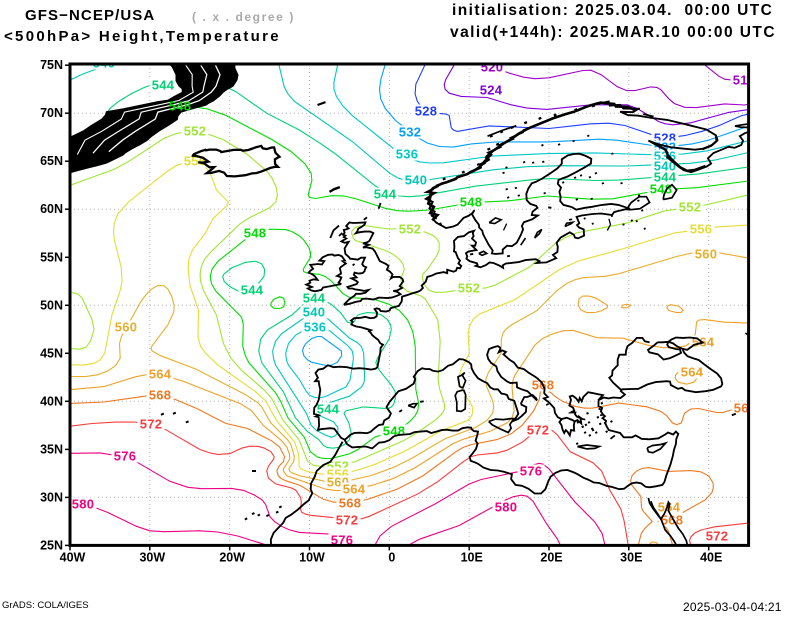  What do you see at coordinates (631, 557) in the screenshot?
I see `svg-text: 30E` at bounding box center [631, 557].